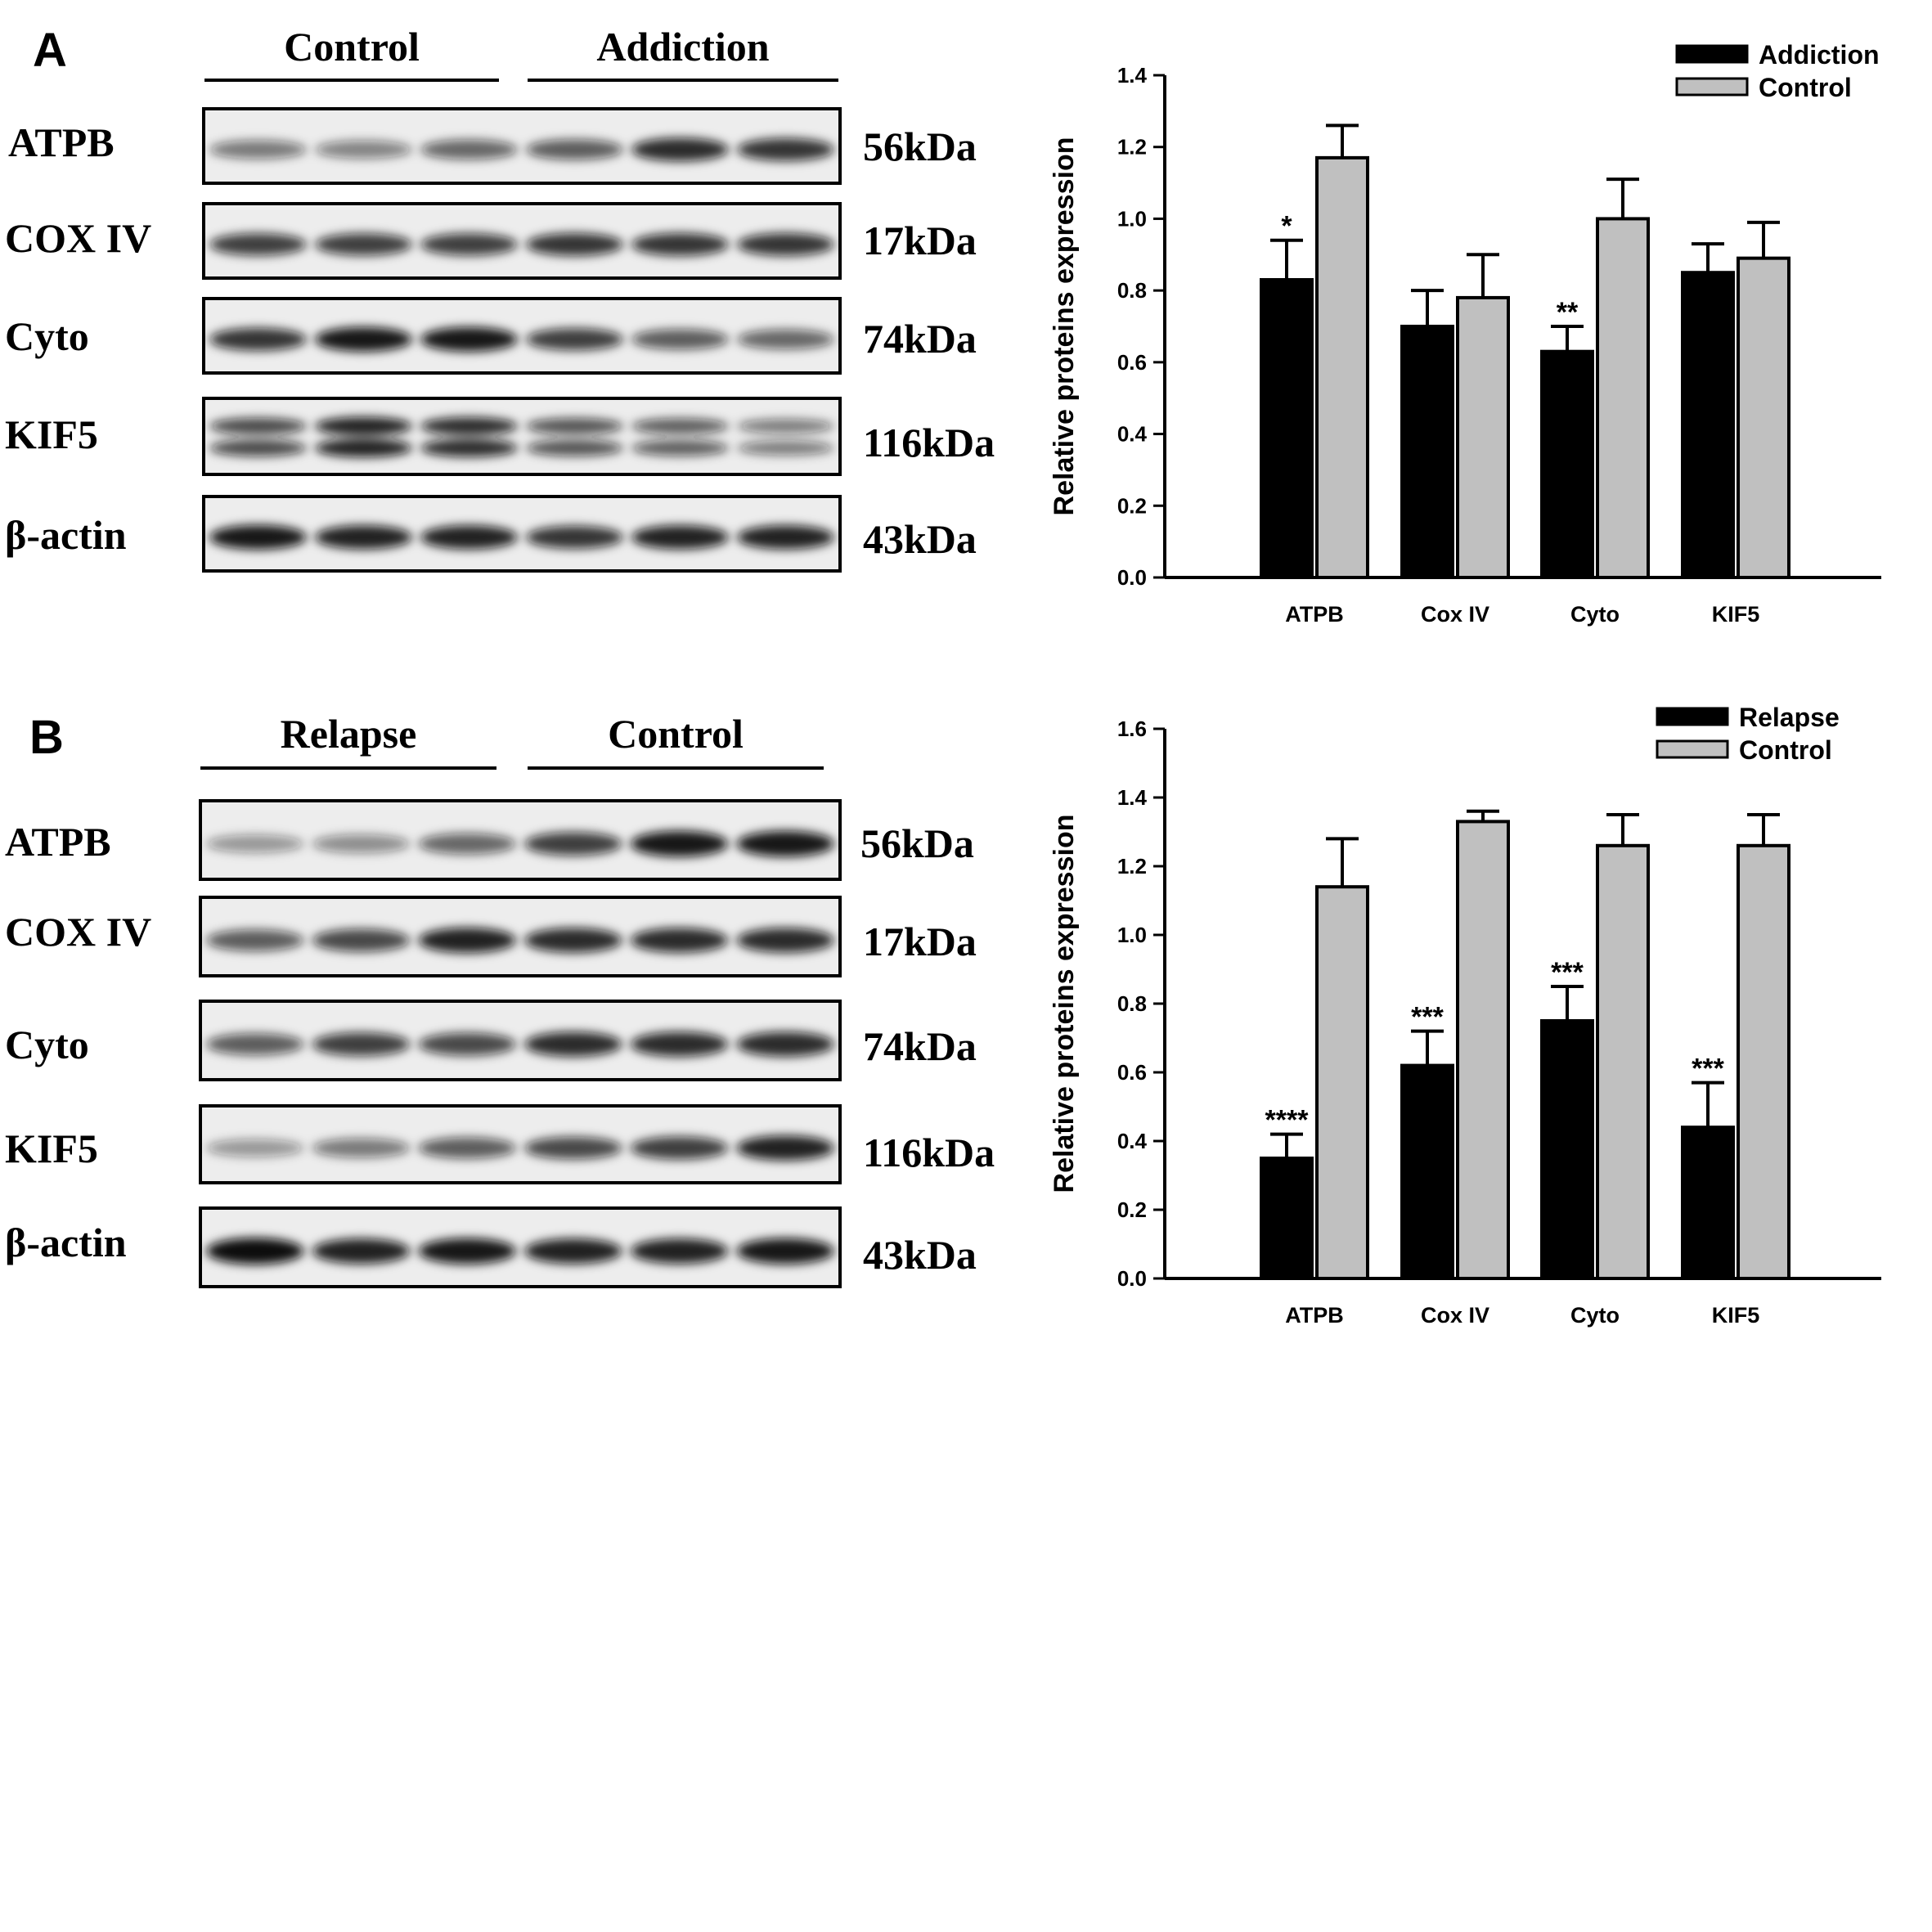  What do you see at coordinates (349, 734) in the screenshot?
I see `panel-b-group-1-label: Relapse` at bounding box center [349, 734].